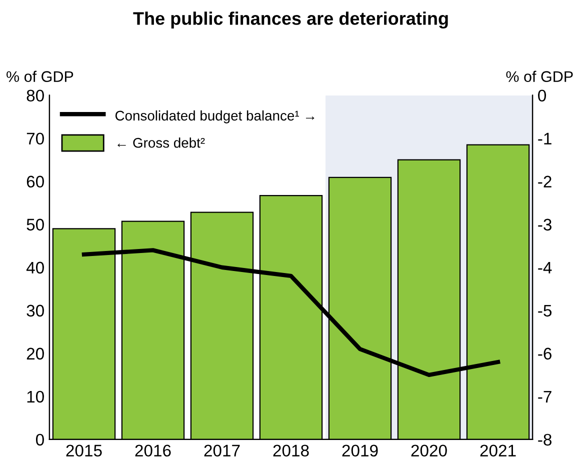 The width and height of the screenshot is (582, 465). I want to click on y2-tick-label: -4, so click(545, 268).